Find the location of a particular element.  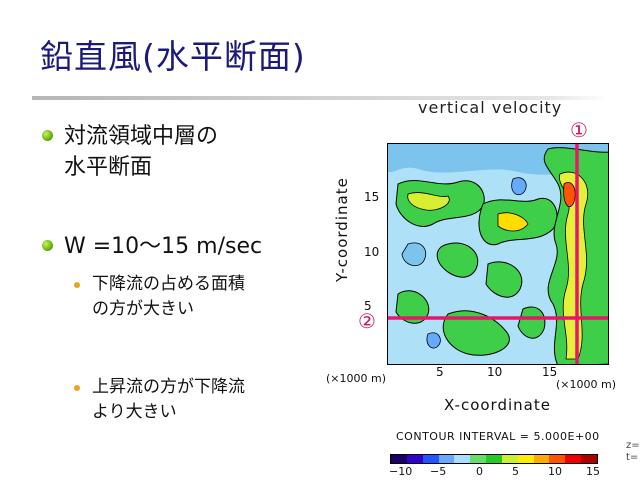

x-axis-label: X-coordinate is located at coordinates (497, 405).